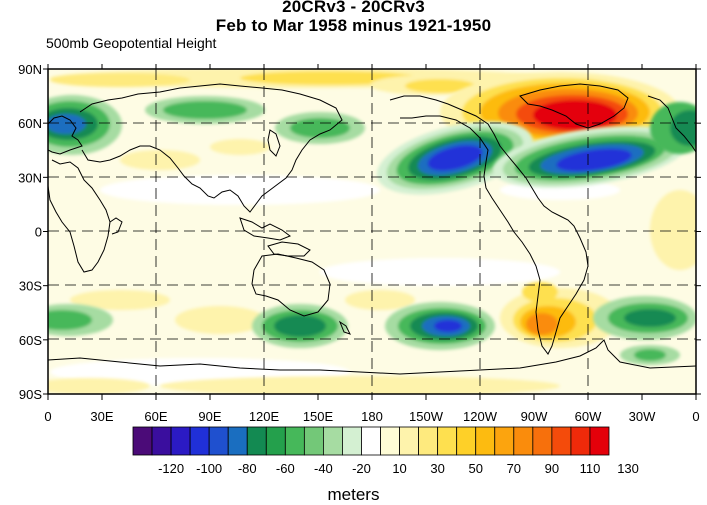 The height and width of the screenshot is (505, 707). Describe the element at coordinates (247, 468) in the screenshot. I see `colorbar-label: -80` at that location.